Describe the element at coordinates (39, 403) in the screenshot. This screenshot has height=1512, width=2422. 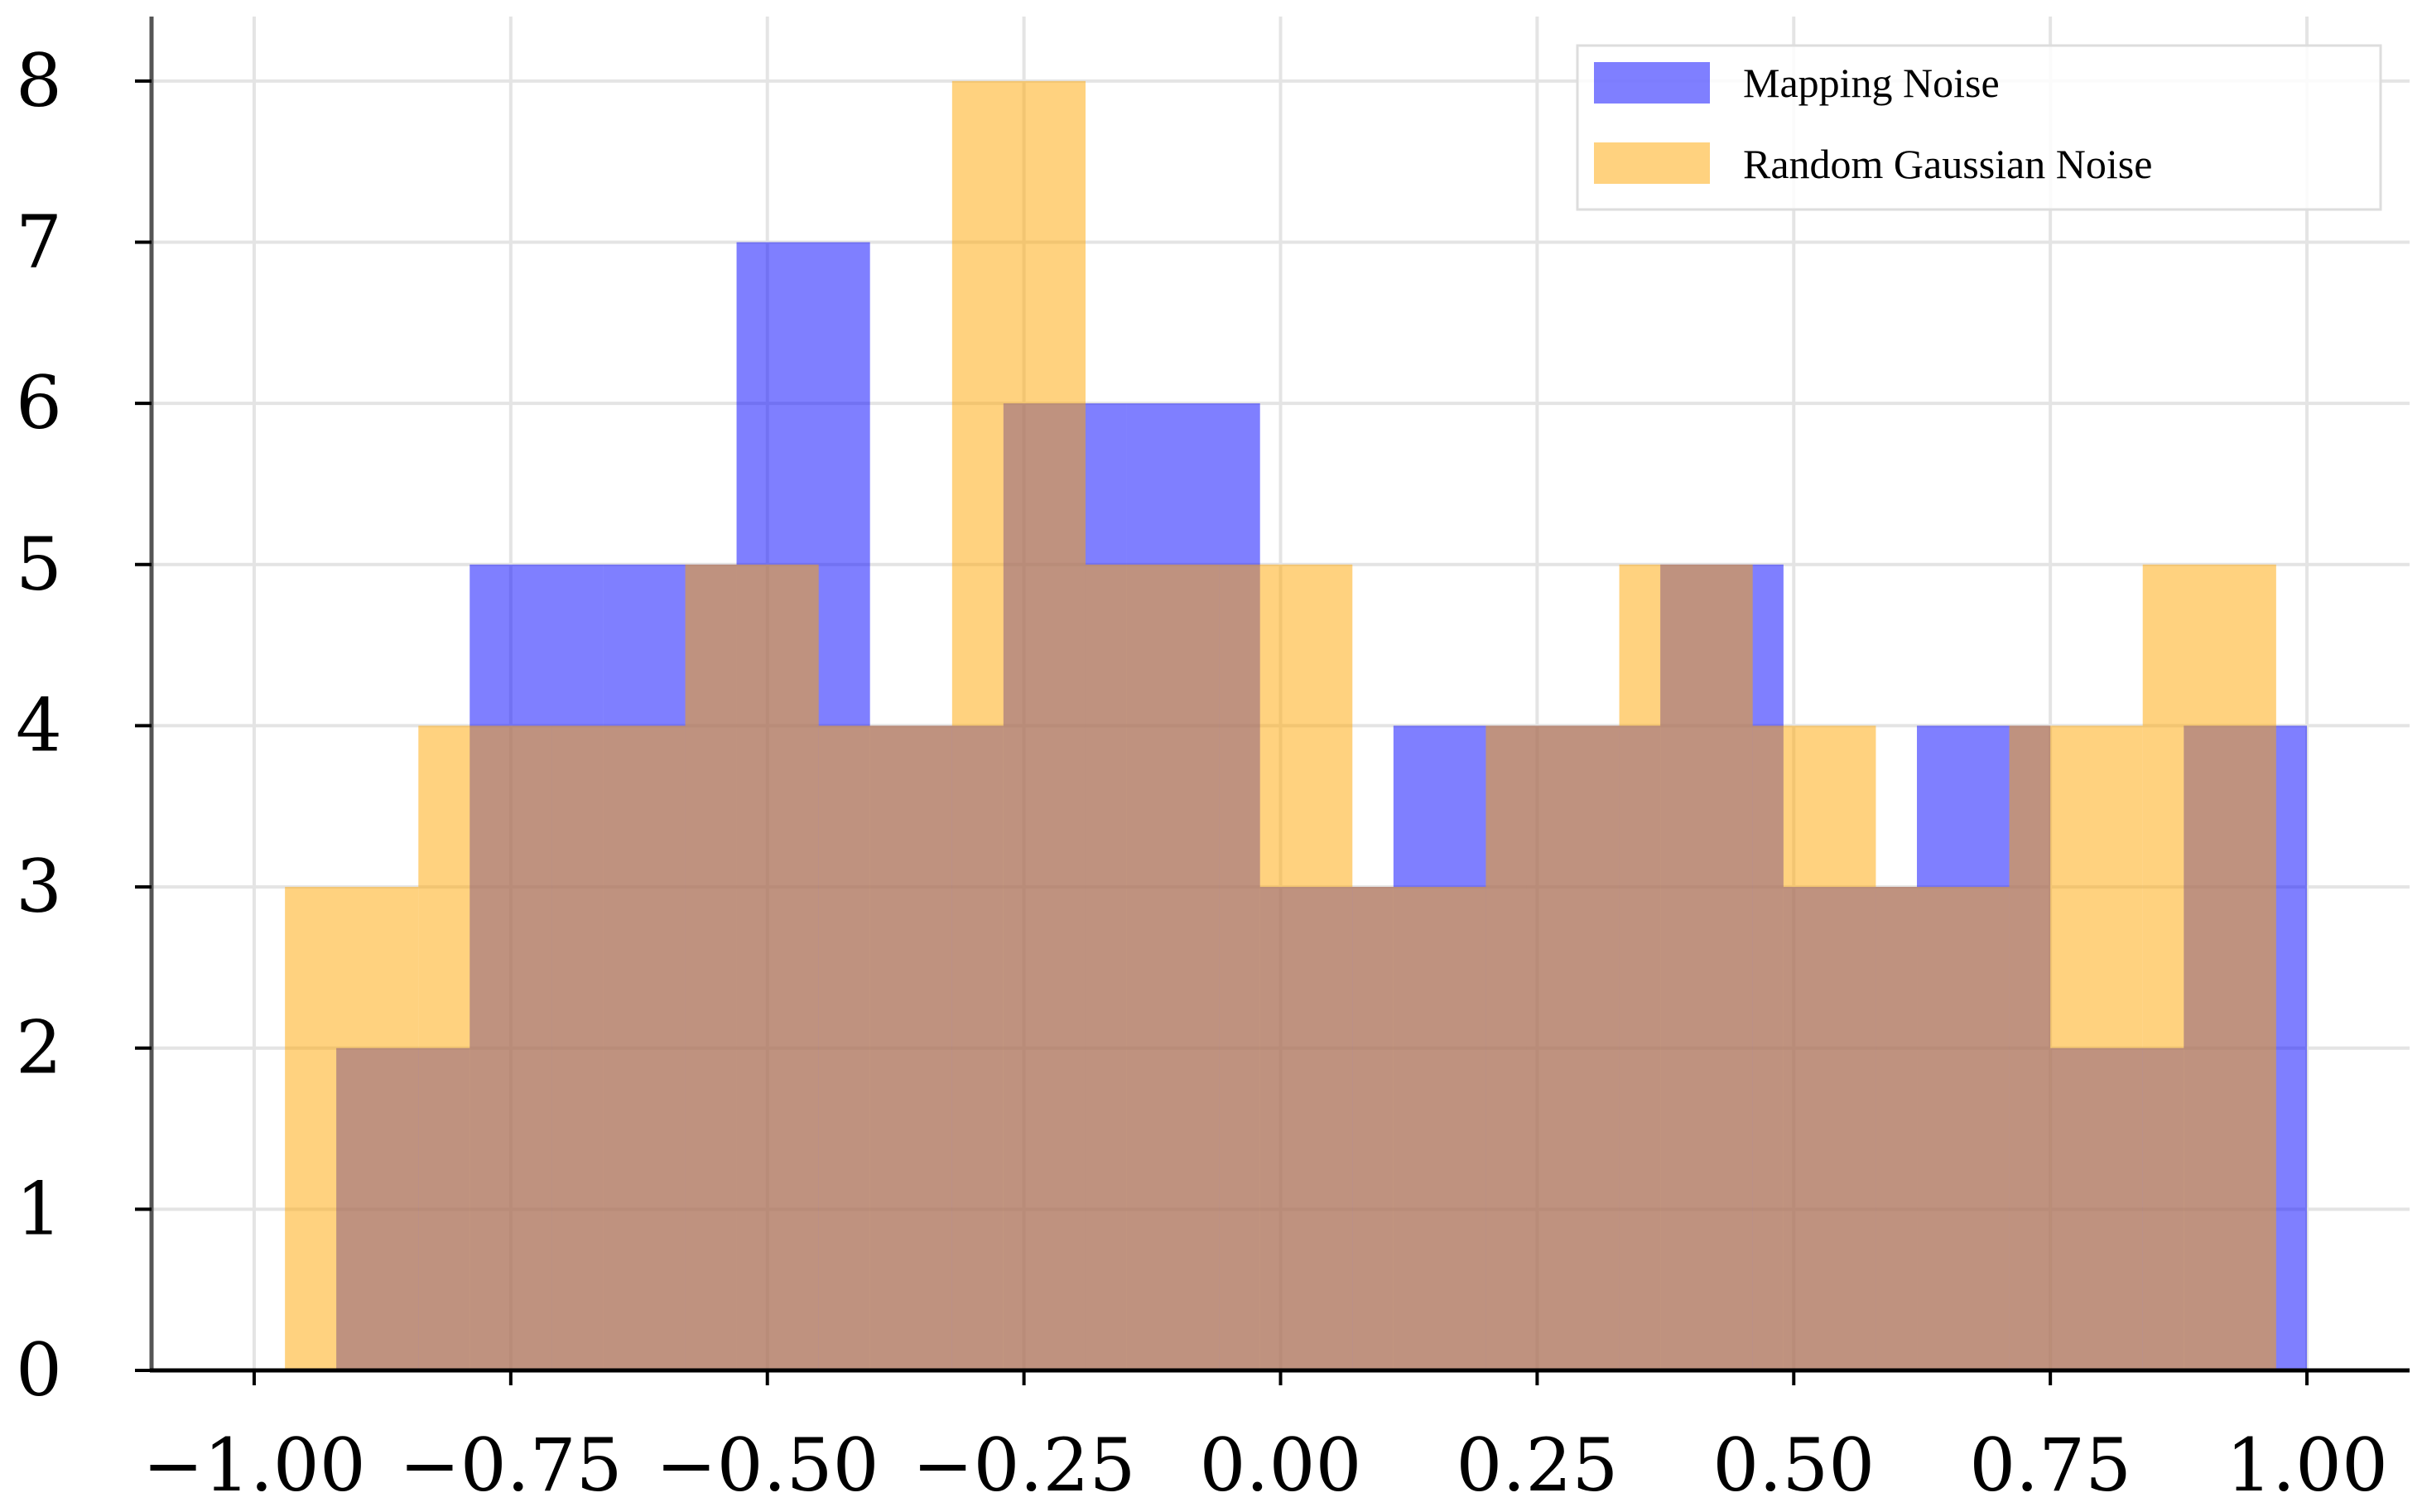
I see `y-tick-label: 6` at that location.